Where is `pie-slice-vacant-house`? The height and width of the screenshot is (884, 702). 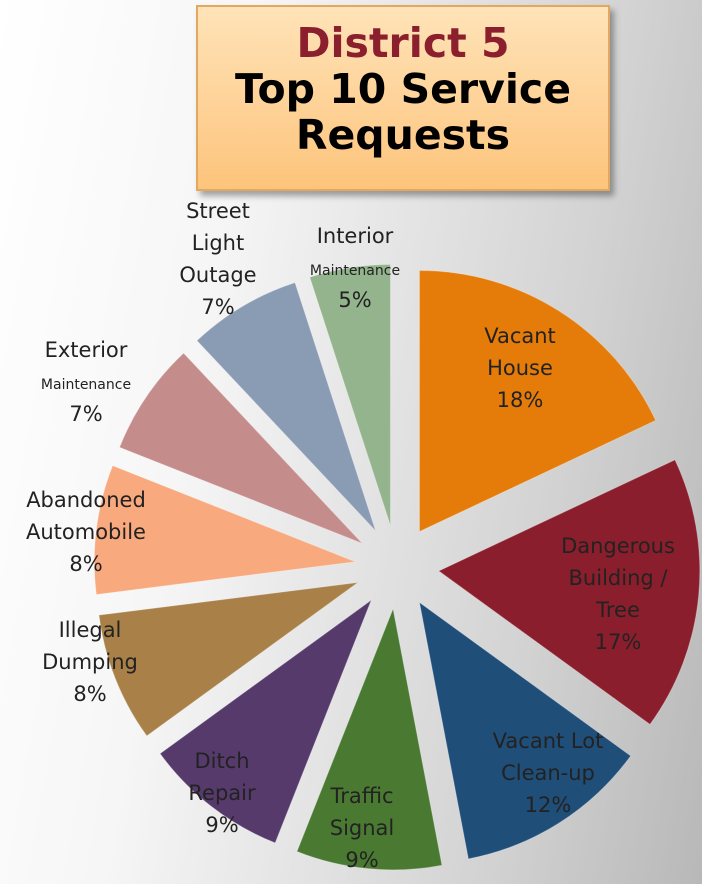
pie-slice-vacant-house is located at coordinates (538, 401).